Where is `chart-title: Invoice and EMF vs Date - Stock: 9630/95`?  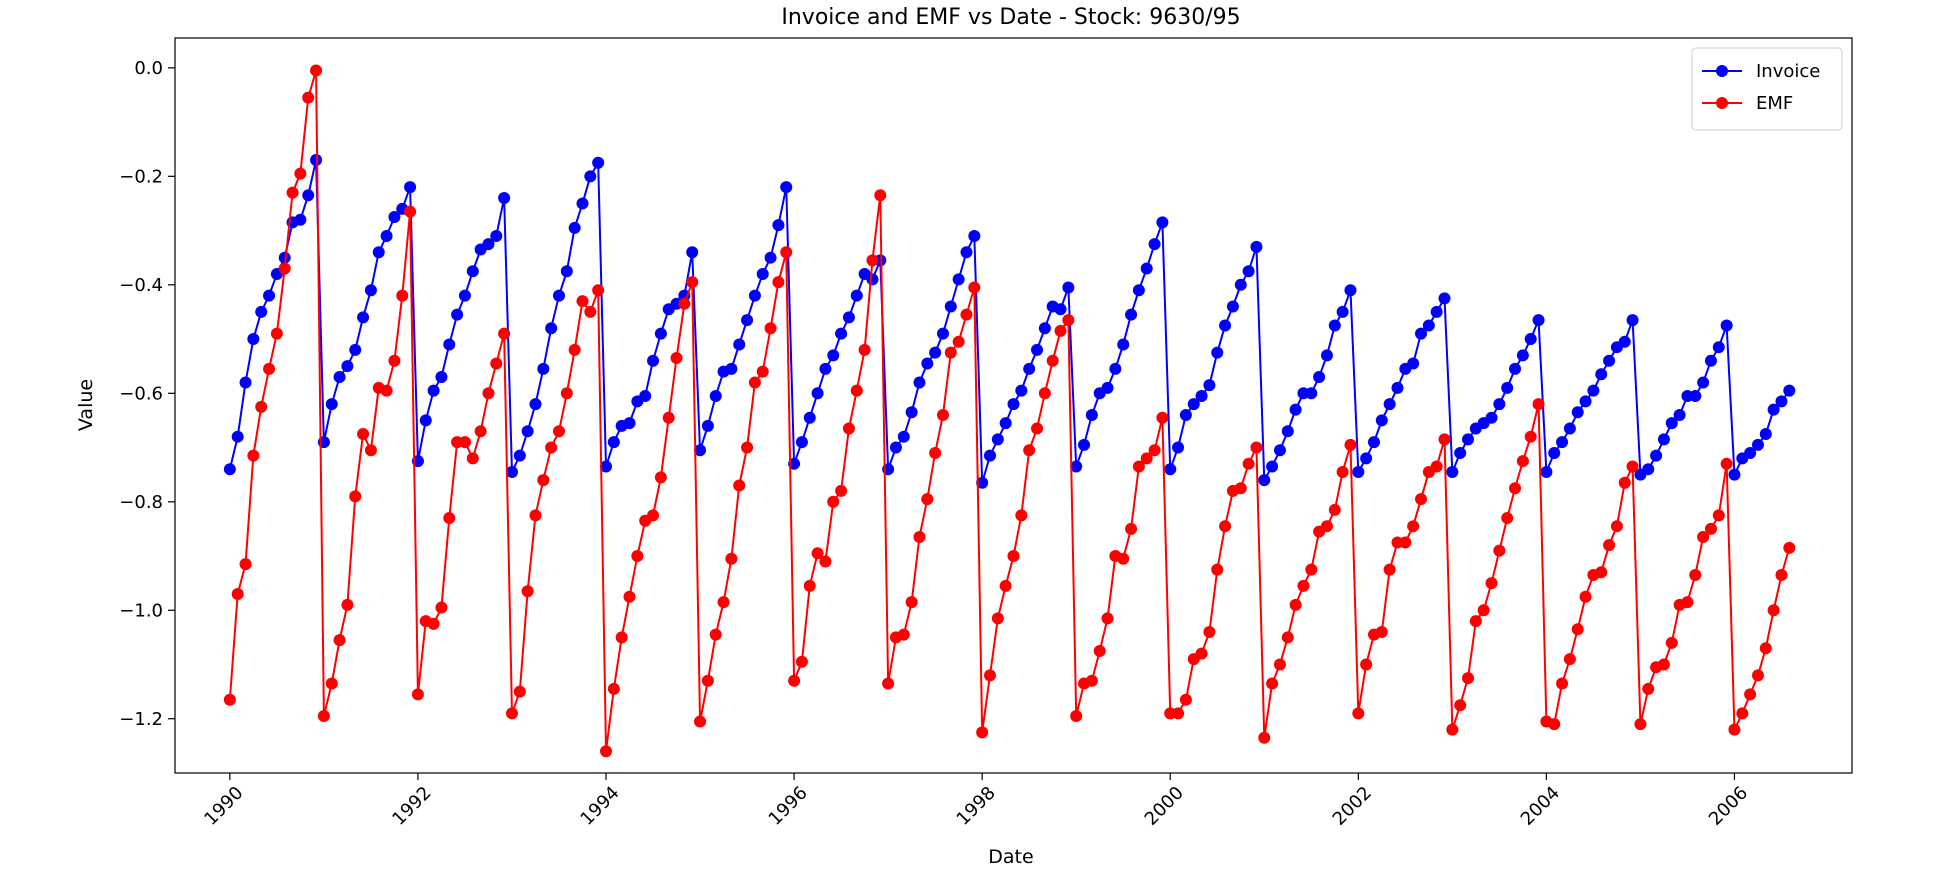 chart-title: Invoice and EMF vs Date - Stock: 9630/95 is located at coordinates (1010, 17).